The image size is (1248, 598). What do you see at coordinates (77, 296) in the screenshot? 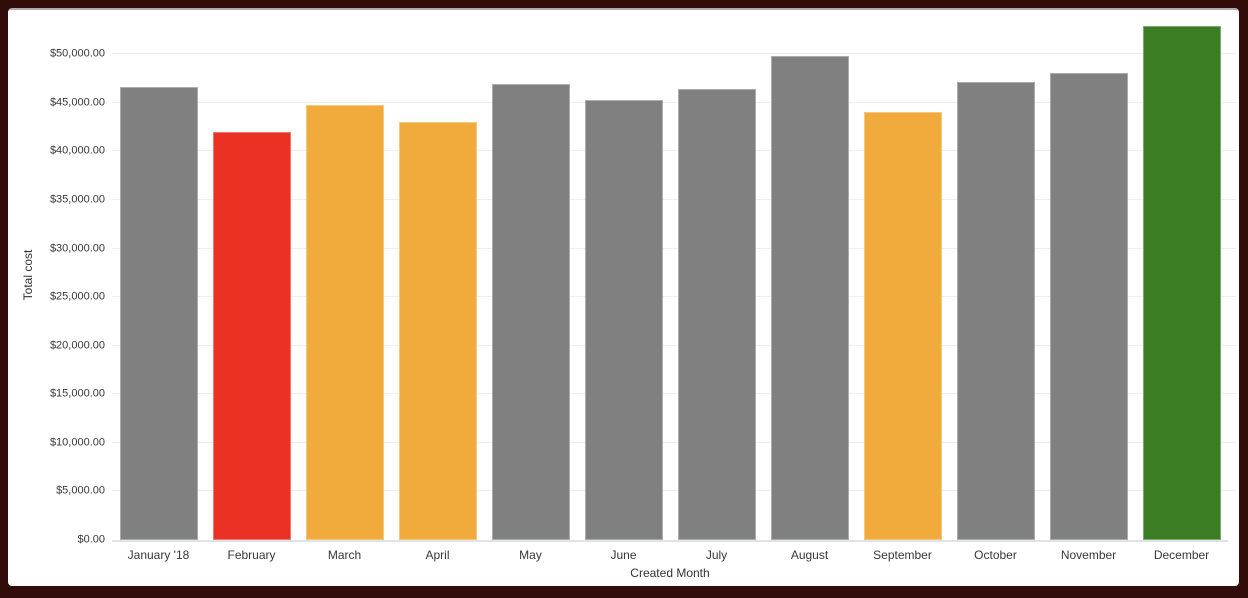
I see `y-axis-tick-label: $25,000.00` at bounding box center [77, 296].